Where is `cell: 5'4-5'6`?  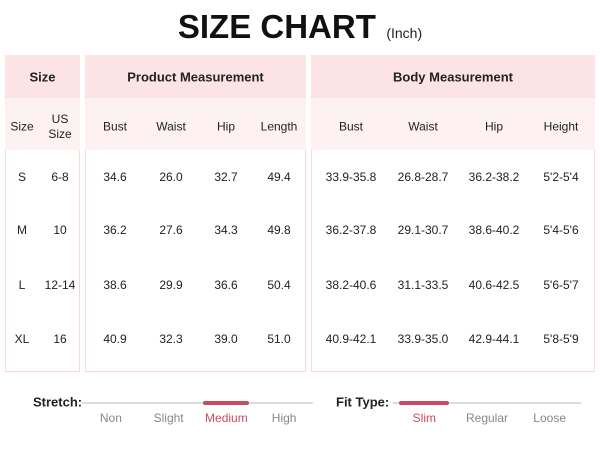 cell: 5'4-5'6 is located at coordinates (561, 230).